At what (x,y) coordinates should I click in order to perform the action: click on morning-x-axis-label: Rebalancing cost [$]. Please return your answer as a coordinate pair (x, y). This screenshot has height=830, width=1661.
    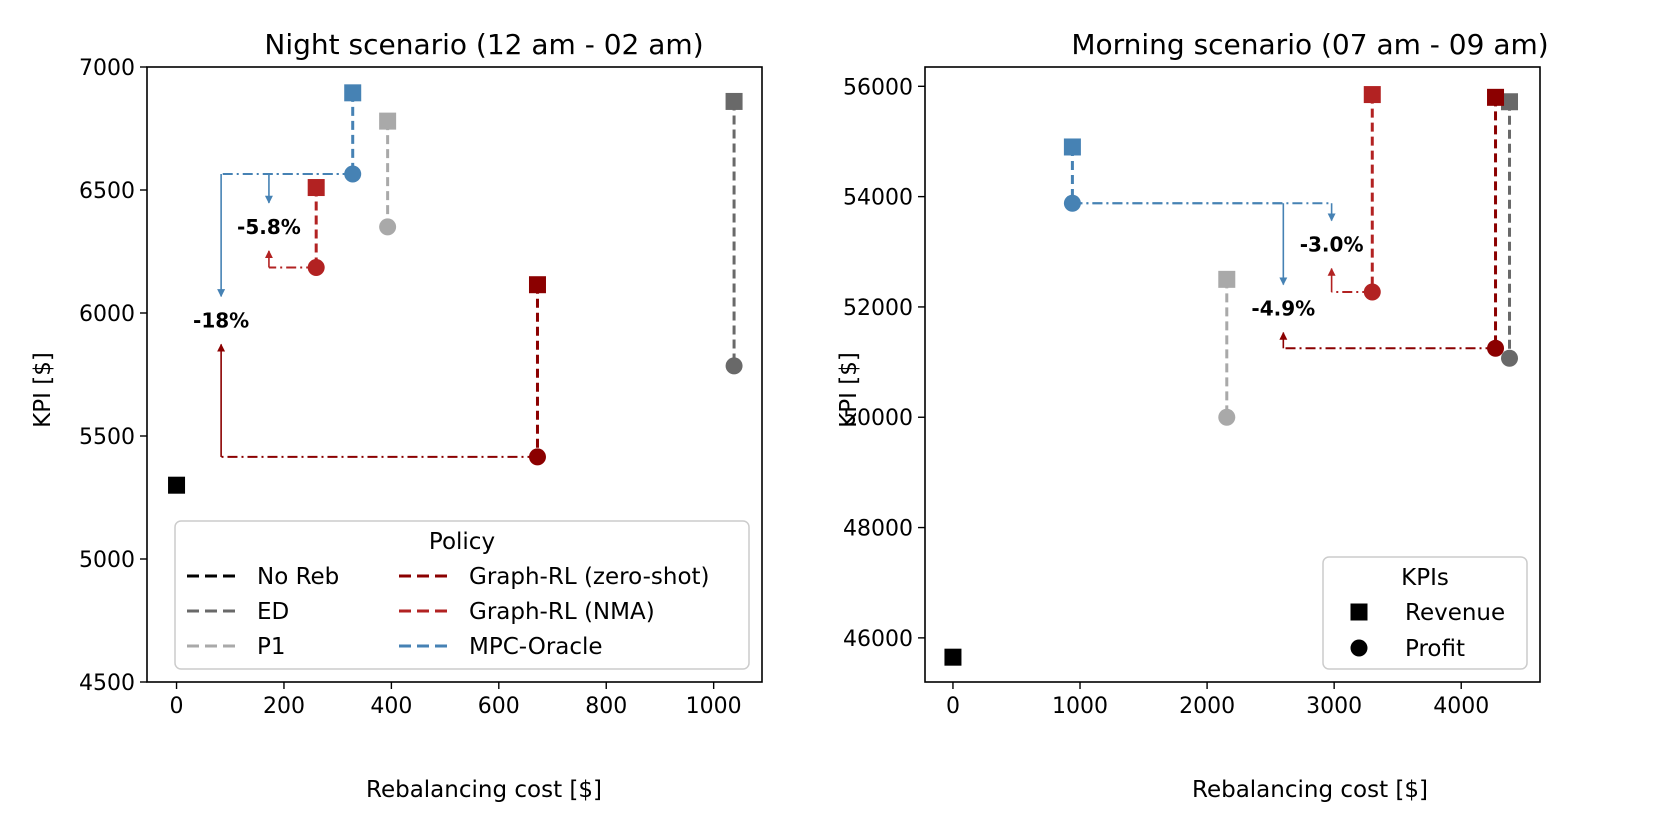
    Looking at the image, I should click on (1310, 790).